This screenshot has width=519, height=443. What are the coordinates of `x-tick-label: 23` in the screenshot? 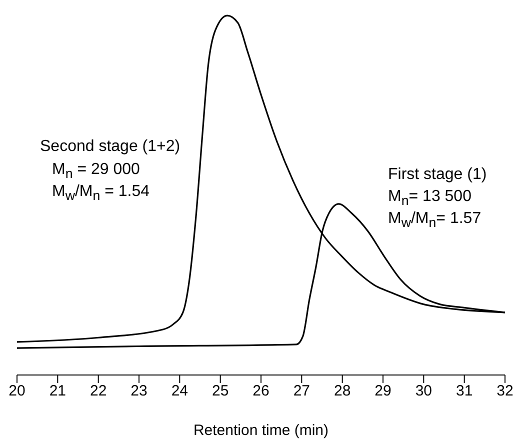 It's located at (139, 391).